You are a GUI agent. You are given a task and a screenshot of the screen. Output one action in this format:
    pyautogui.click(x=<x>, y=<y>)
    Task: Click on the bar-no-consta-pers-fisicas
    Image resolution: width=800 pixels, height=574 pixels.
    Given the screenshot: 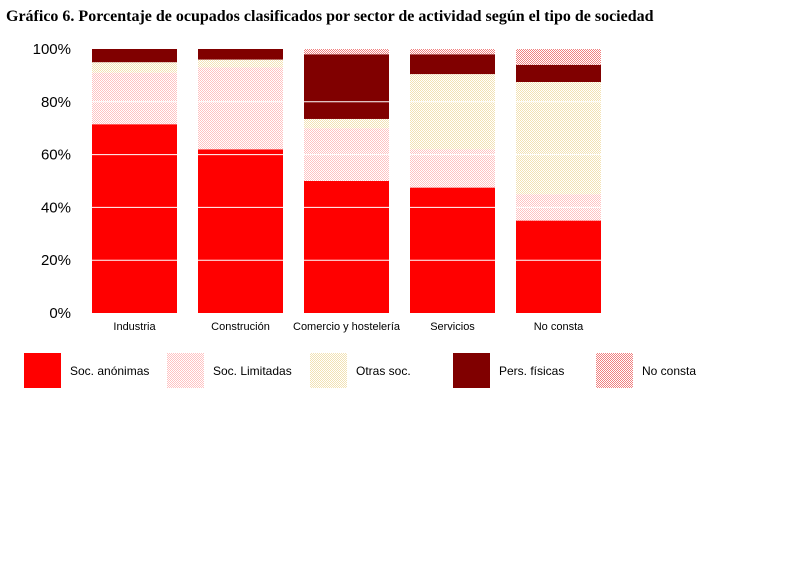 What is the action you would take?
    pyautogui.click(x=558, y=73)
    